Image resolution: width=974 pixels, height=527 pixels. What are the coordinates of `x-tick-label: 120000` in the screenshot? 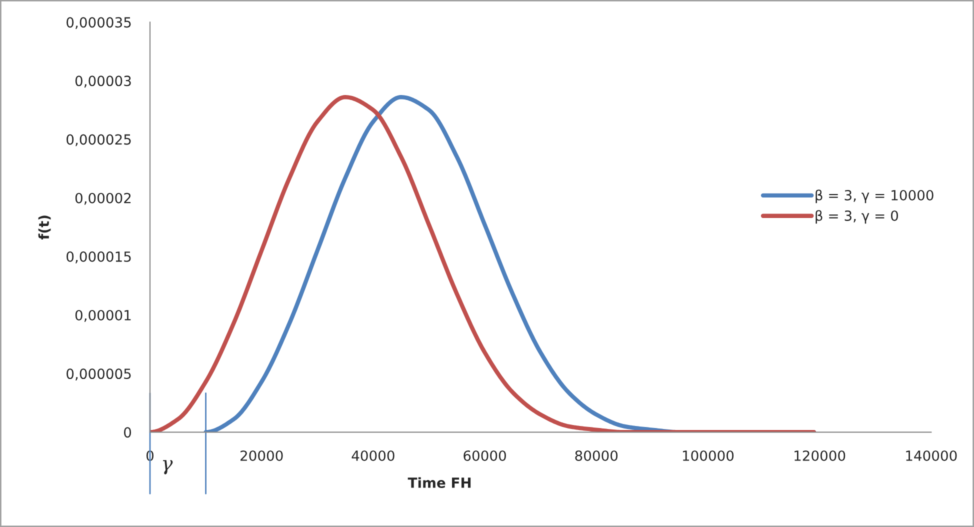 It's located at (820, 455).